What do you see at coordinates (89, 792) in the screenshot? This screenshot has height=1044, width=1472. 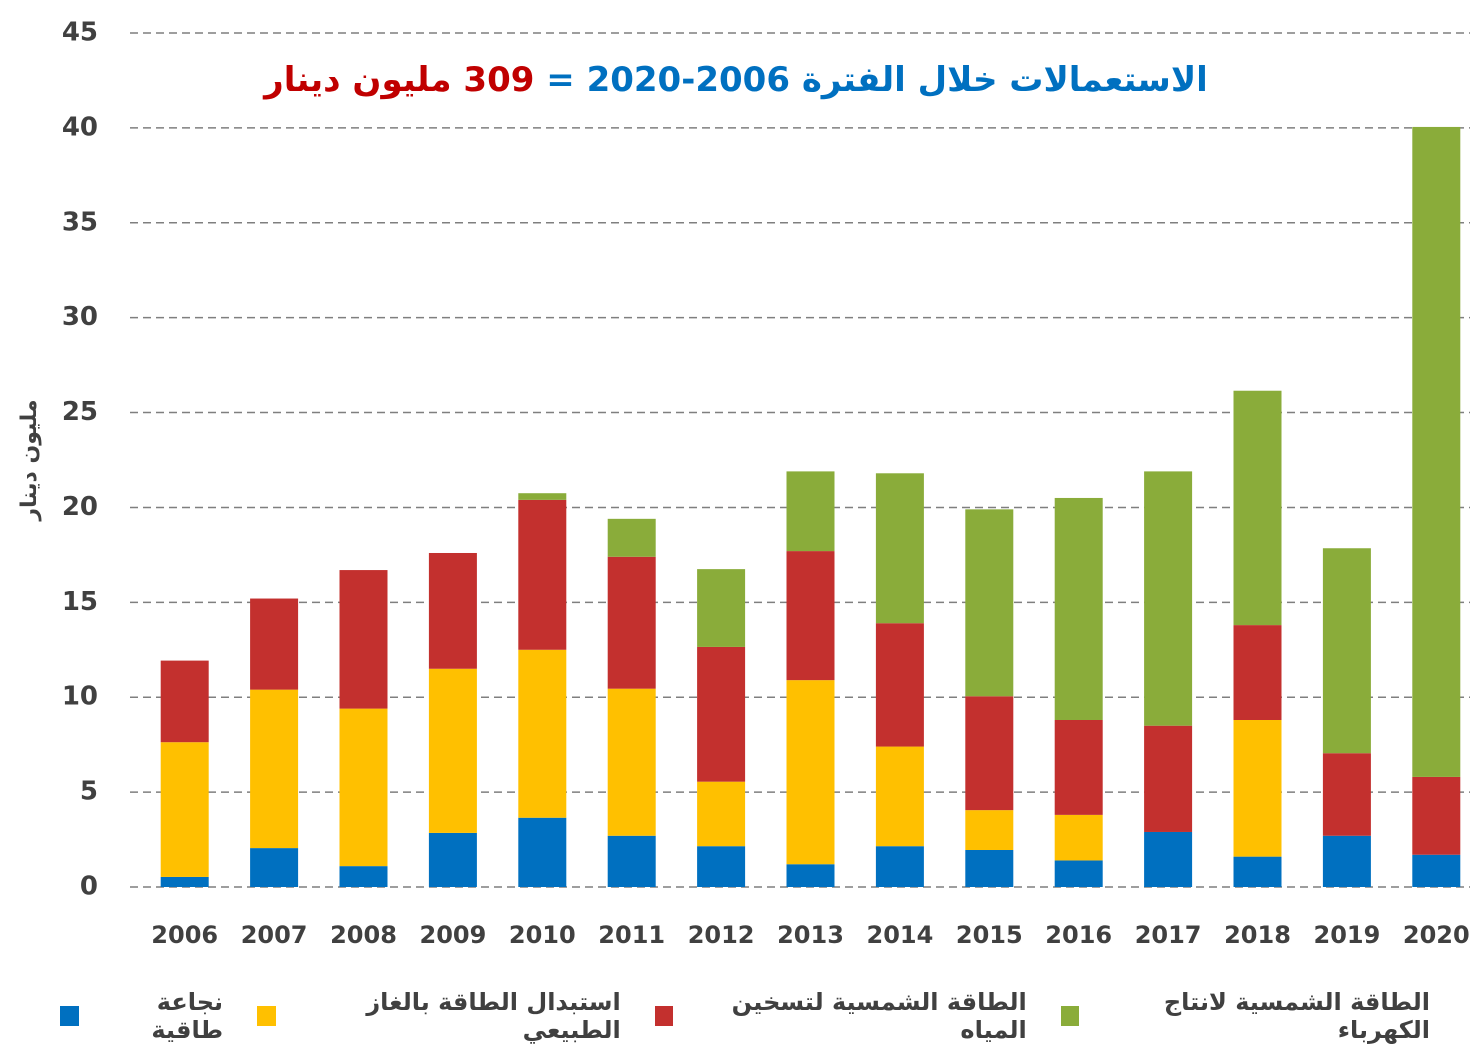 I see `y-tick-label: 5` at bounding box center [89, 792].